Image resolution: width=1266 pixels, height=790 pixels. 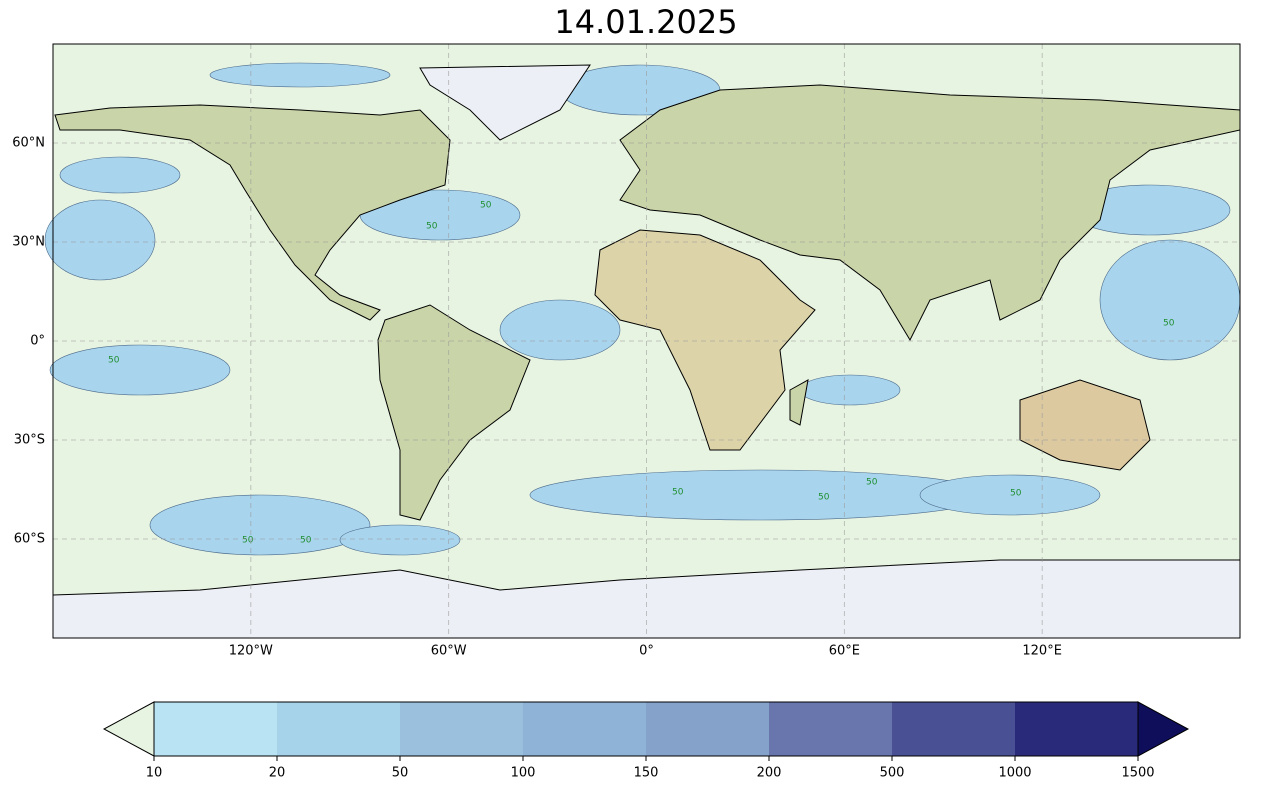 What do you see at coordinates (1042, 651) in the screenshot?
I see `x-tick-label: 120°E` at bounding box center [1042, 651].